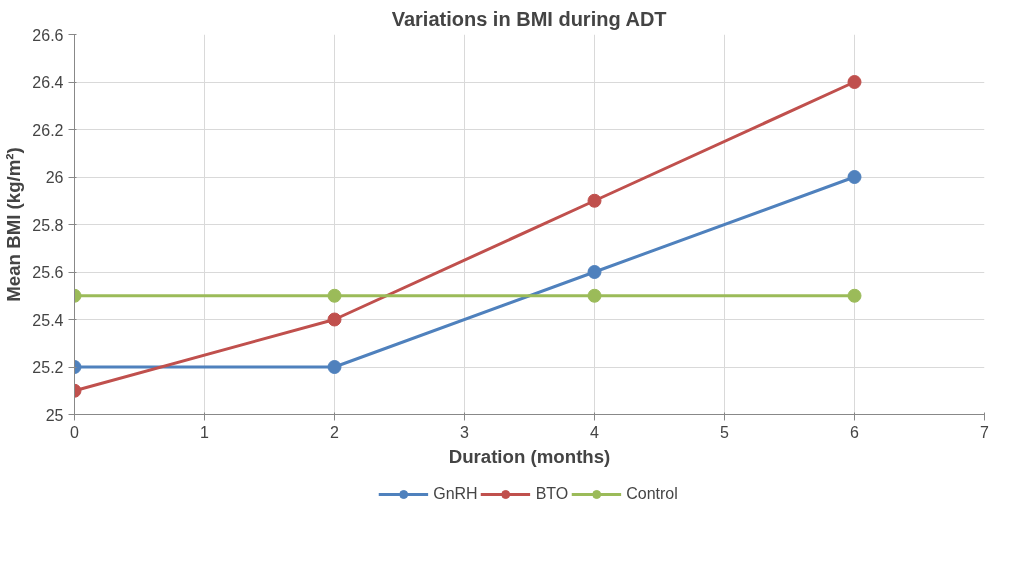 This screenshot has height=567, width=1027. What do you see at coordinates (14, 224) in the screenshot?
I see `y-axis-title: Mean BMI (kg/m²)` at bounding box center [14, 224].